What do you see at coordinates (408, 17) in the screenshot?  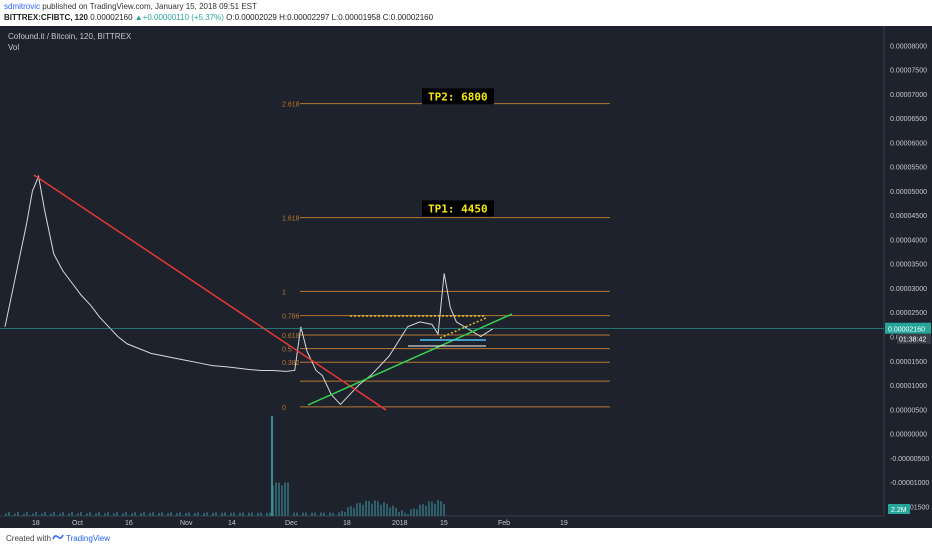 I see `close-value: C:0.00002160` at bounding box center [408, 17].